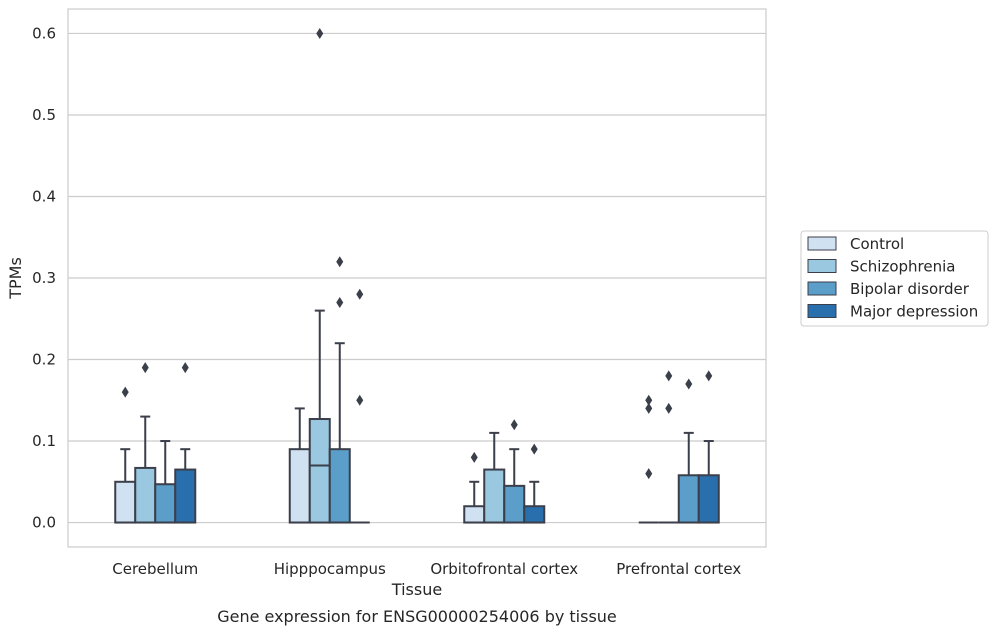  I want to click on x-tick-label: Prefrontal cortex, so click(678, 569).